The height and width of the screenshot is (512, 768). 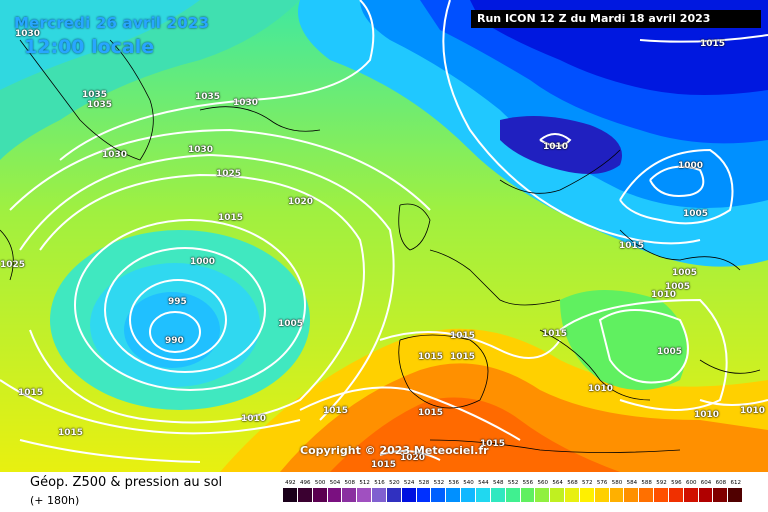 What do you see at coordinates (335, 483) in the screenshot?
I see `legend-value-label: 504` at bounding box center [335, 483].